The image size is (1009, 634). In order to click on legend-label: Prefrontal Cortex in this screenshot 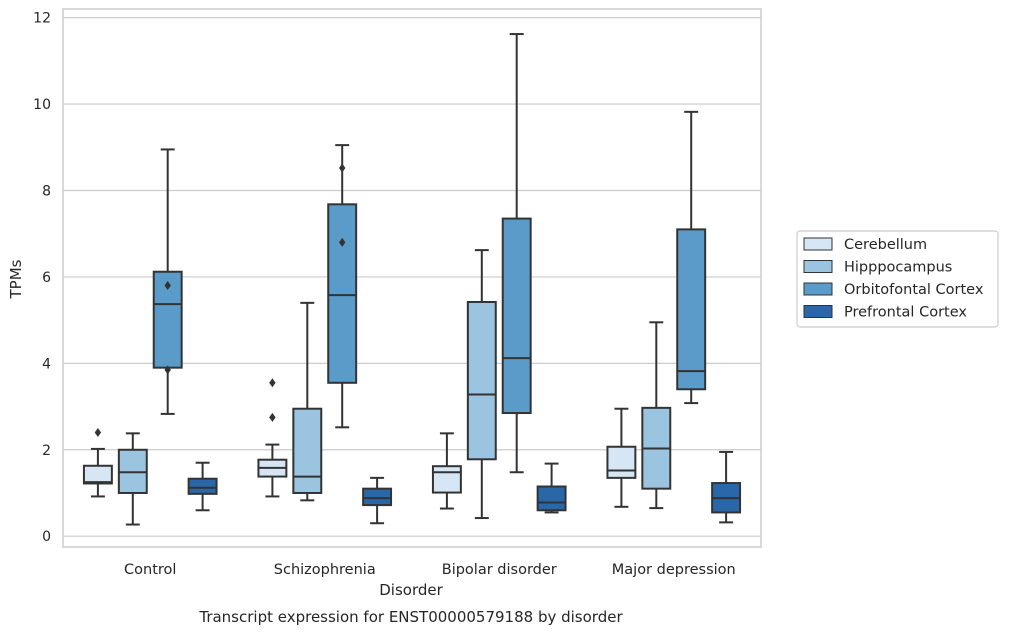, I will do `click(905, 313)`.